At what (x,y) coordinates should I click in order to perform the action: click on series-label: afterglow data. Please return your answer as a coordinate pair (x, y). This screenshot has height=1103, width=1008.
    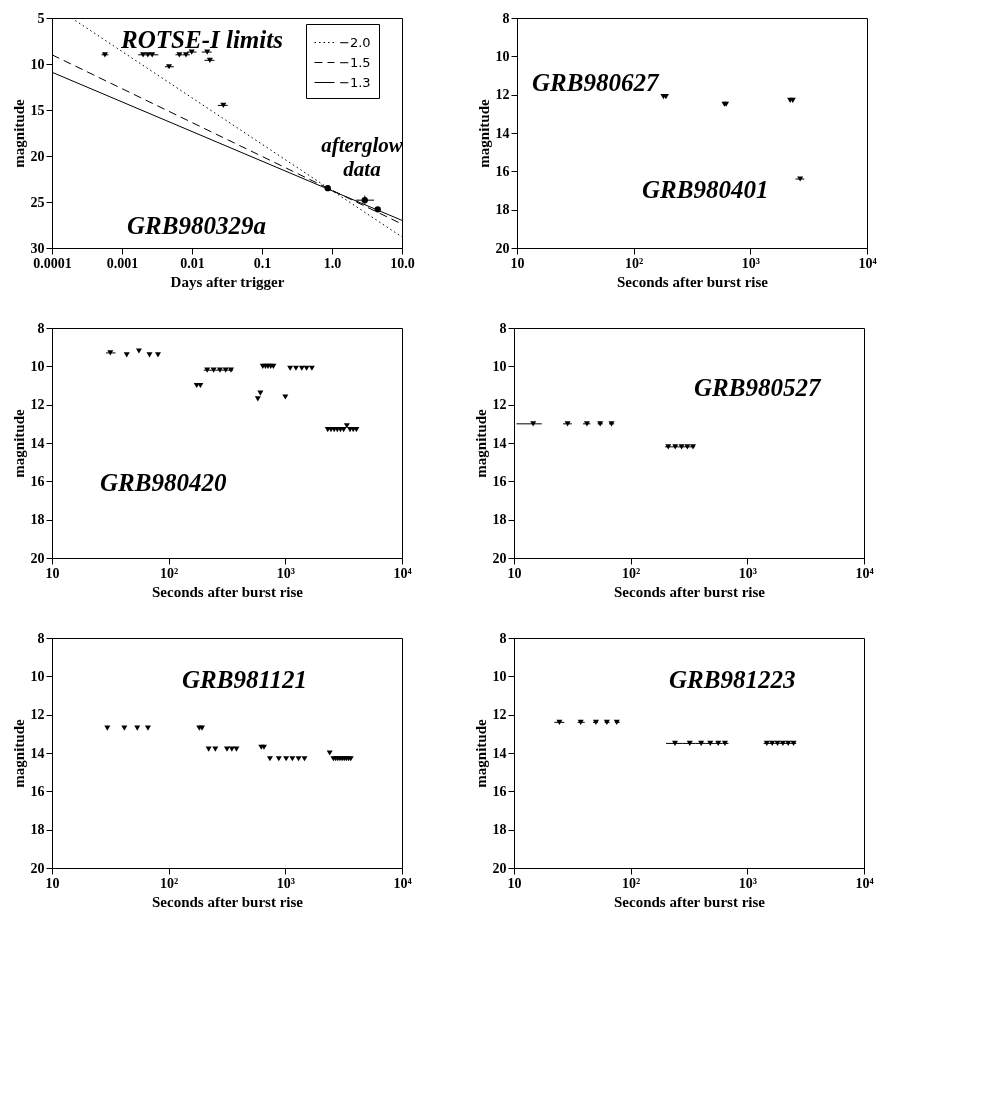
    Looking at the image, I should click on (362, 157).